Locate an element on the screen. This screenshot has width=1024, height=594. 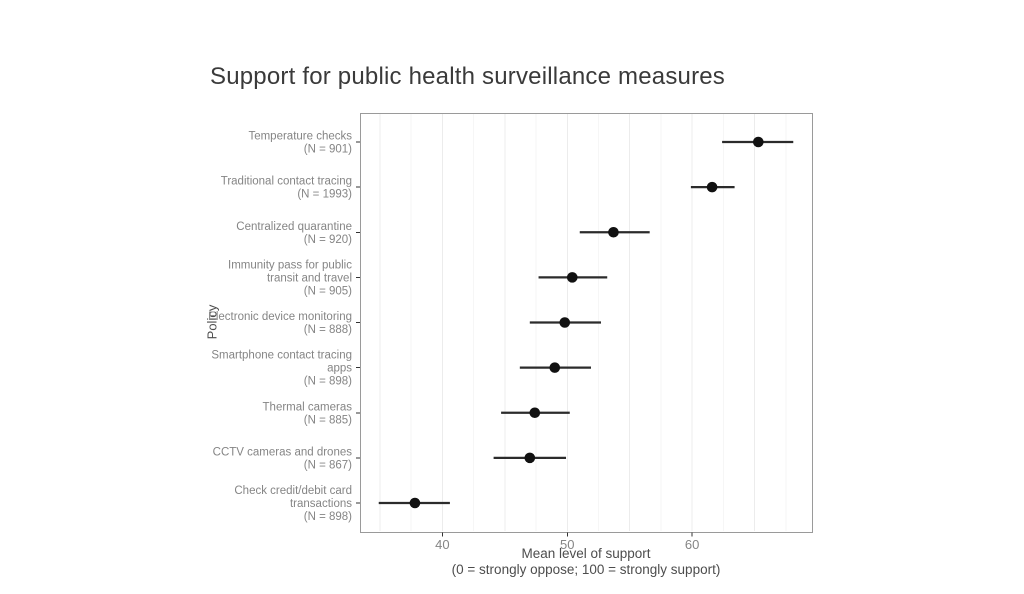
x-tick-label: 60 is located at coordinates (692, 544).